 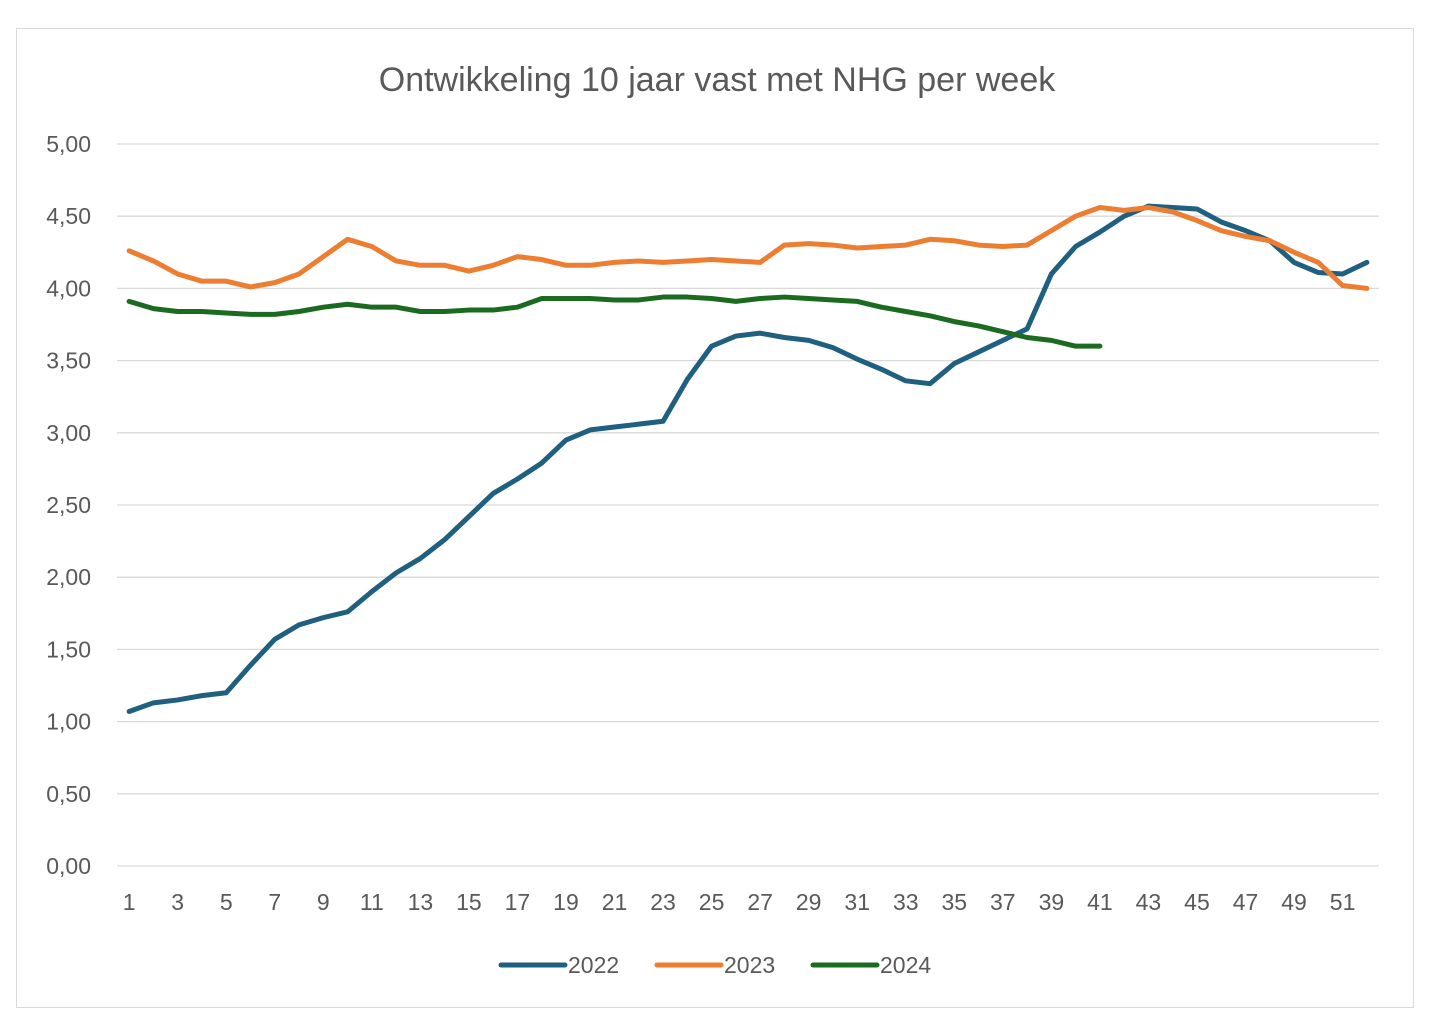 What do you see at coordinates (323, 902) in the screenshot?
I see `x-tick-label: 9` at bounding box center [323, 902].